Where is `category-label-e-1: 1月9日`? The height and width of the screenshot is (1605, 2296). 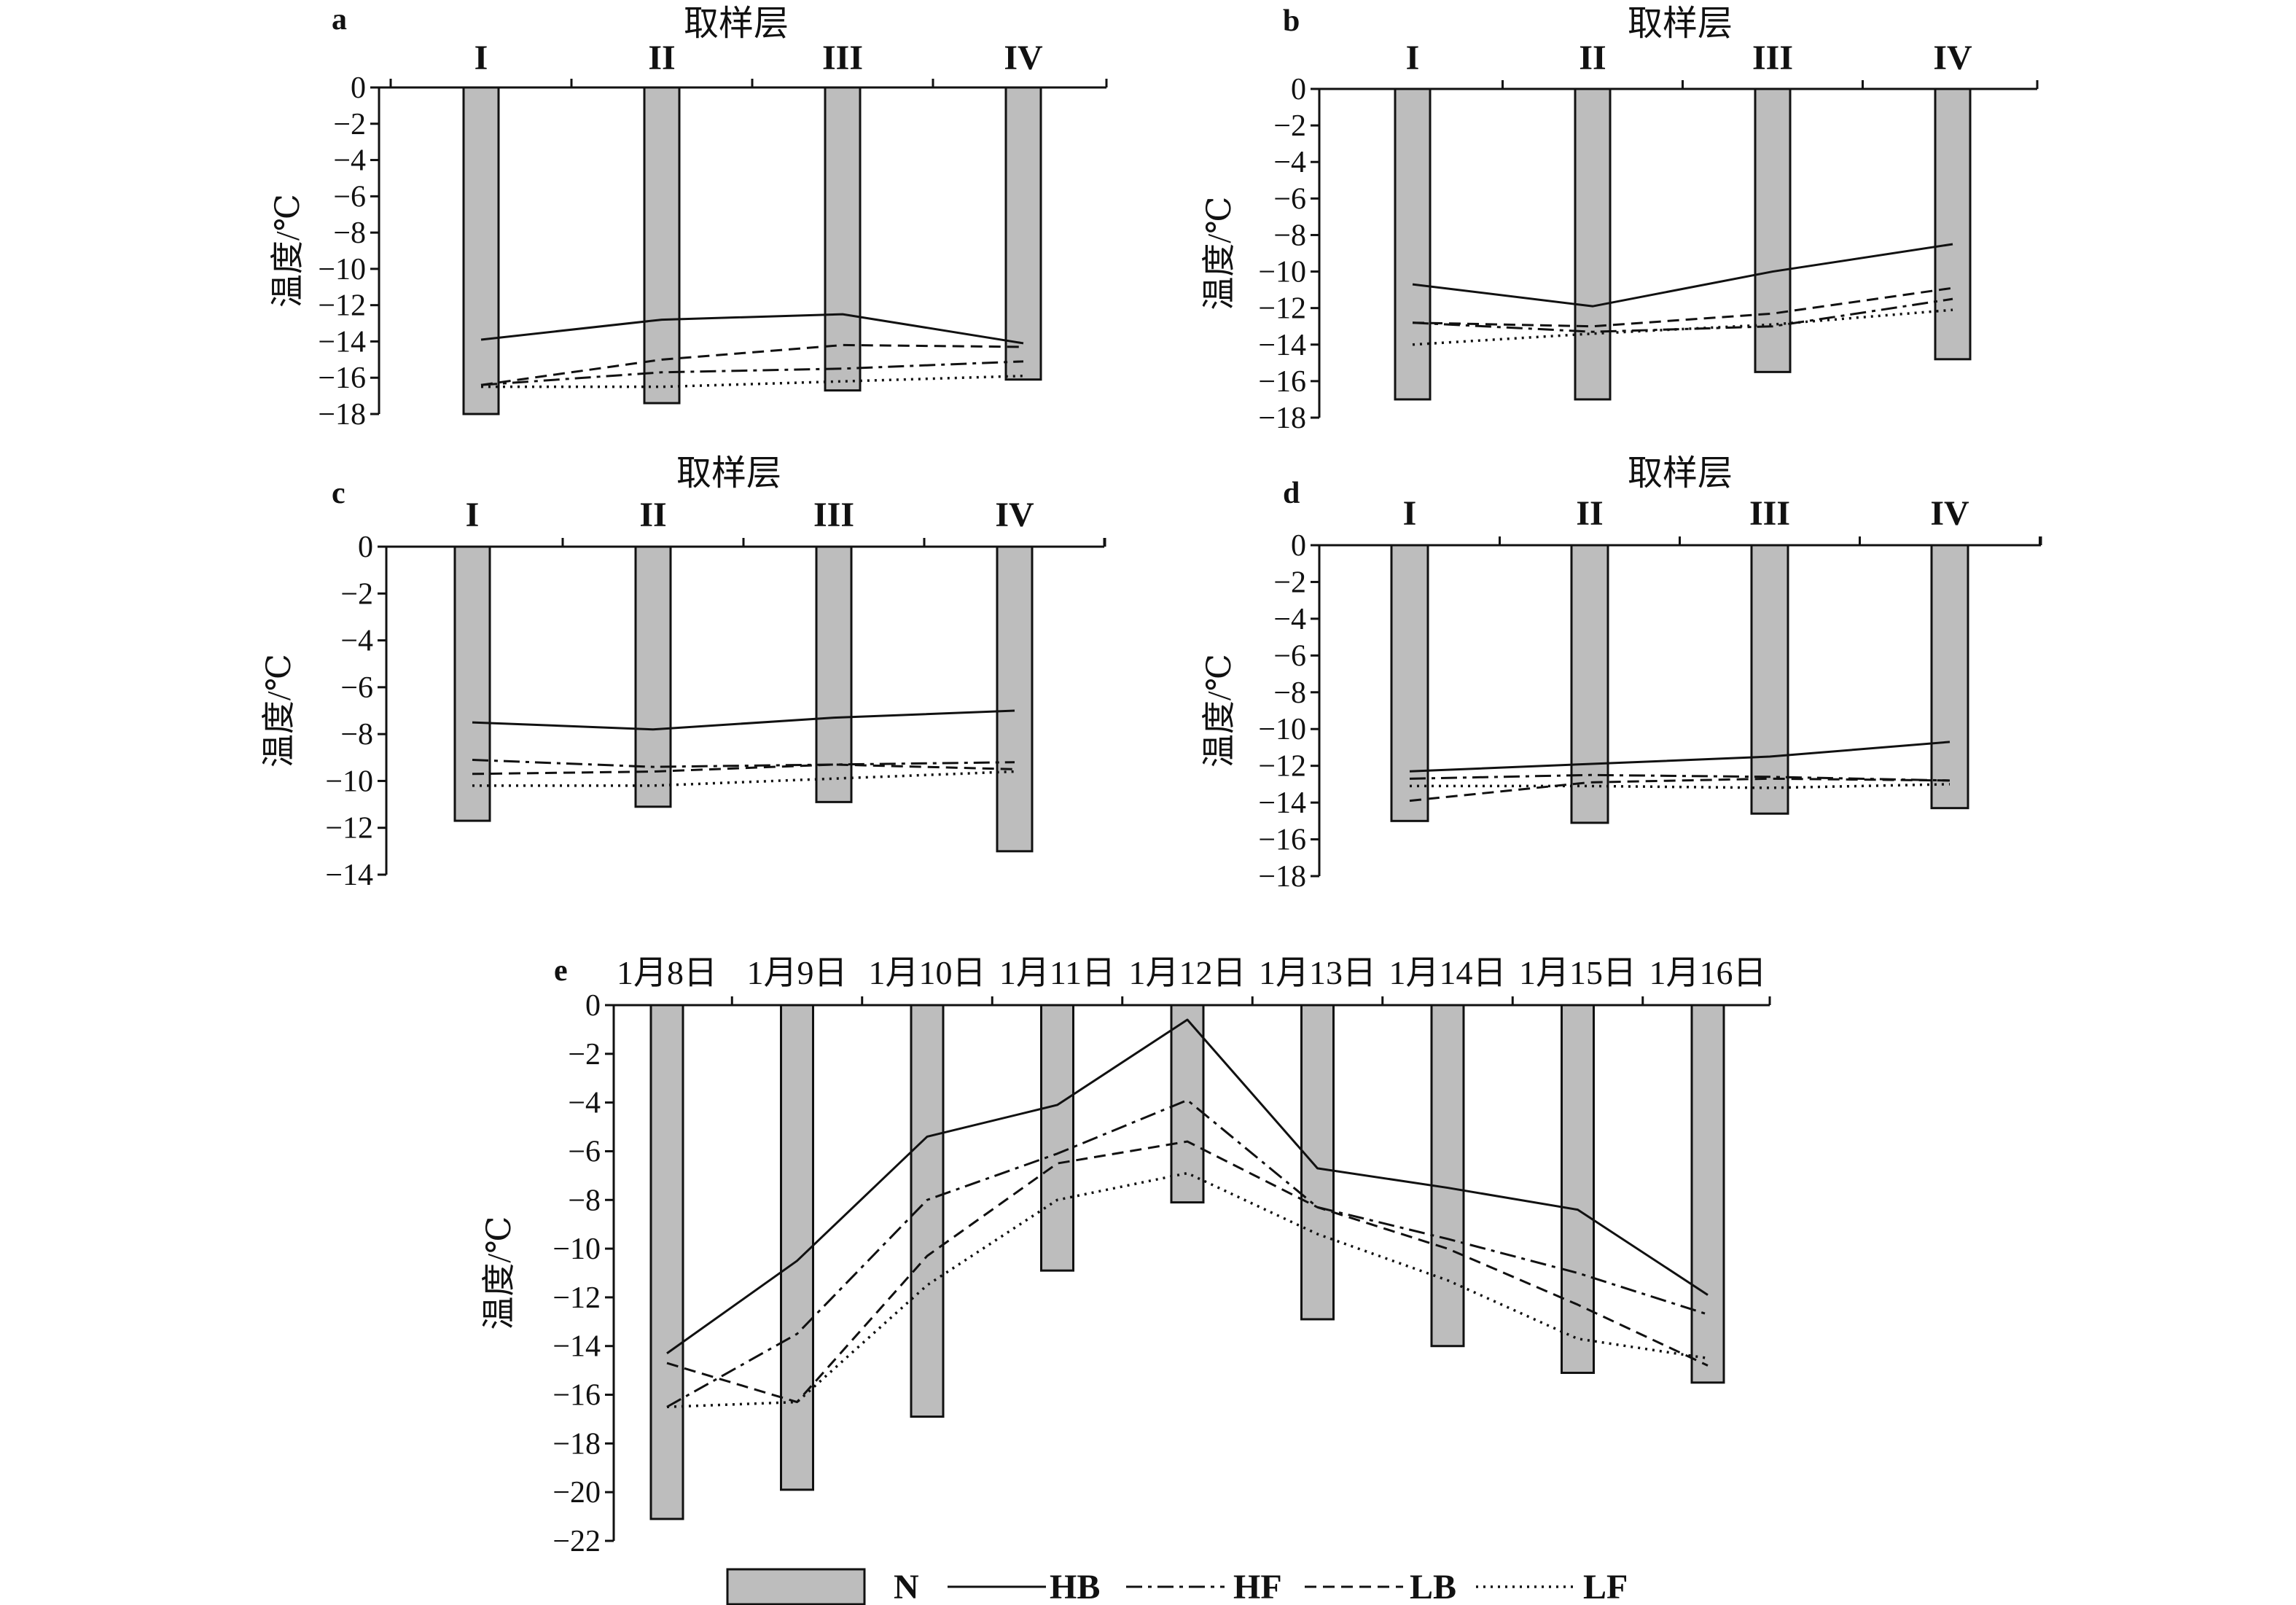
category-label-e-1: 1月9日 is located at coordinates (797, 972).